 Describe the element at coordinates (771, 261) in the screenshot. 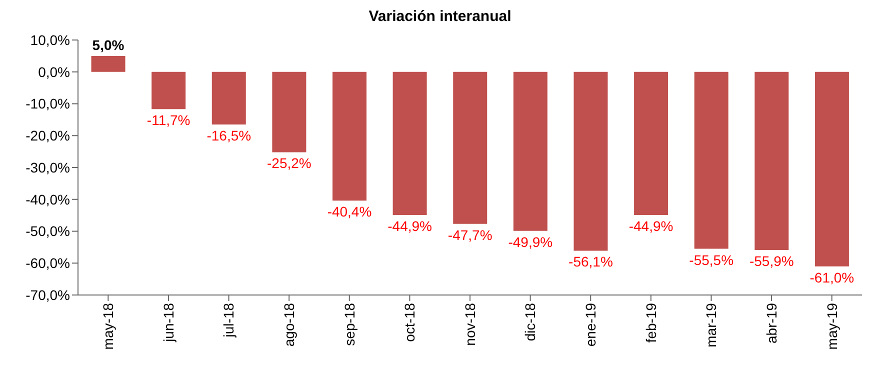

I see `data-label: -55,9%` at that location.